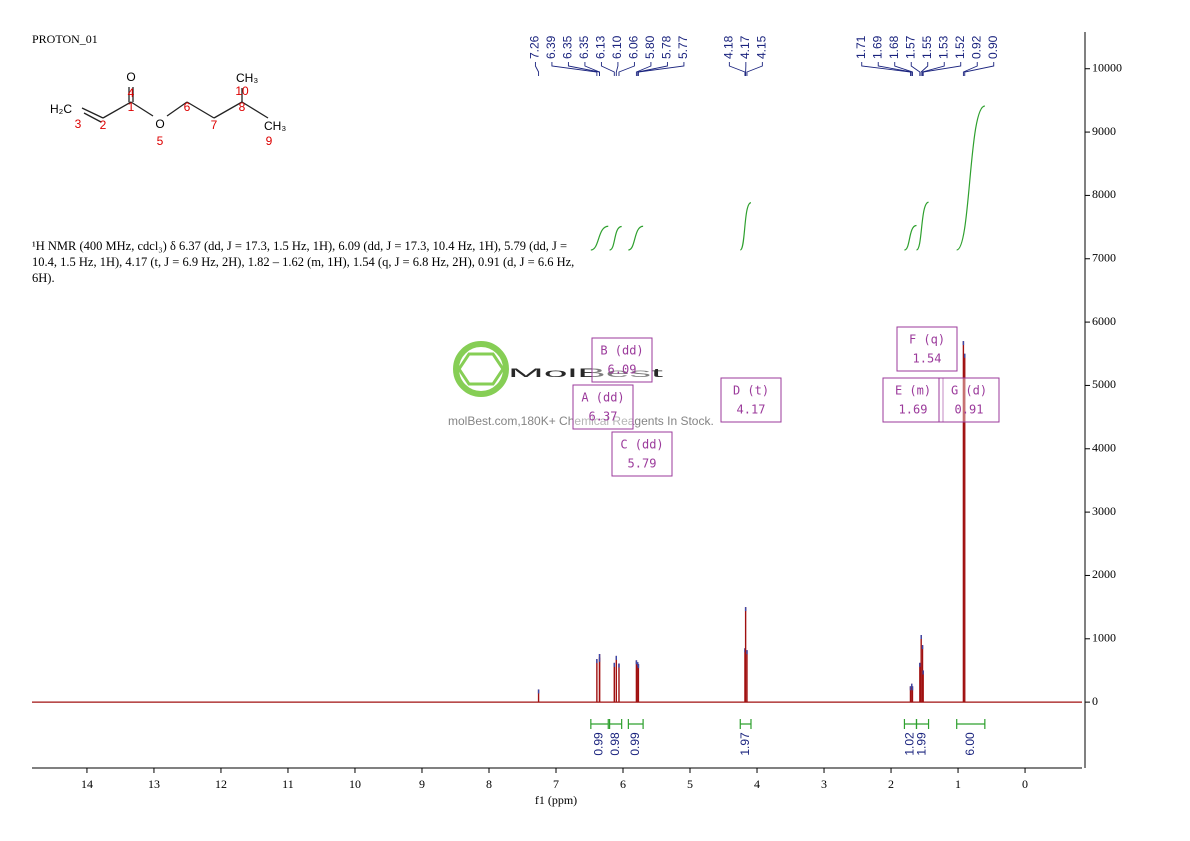  Describe the element at coordinates (745, 47) in the screenshot. I see `peak-label: 4.17` at that location.